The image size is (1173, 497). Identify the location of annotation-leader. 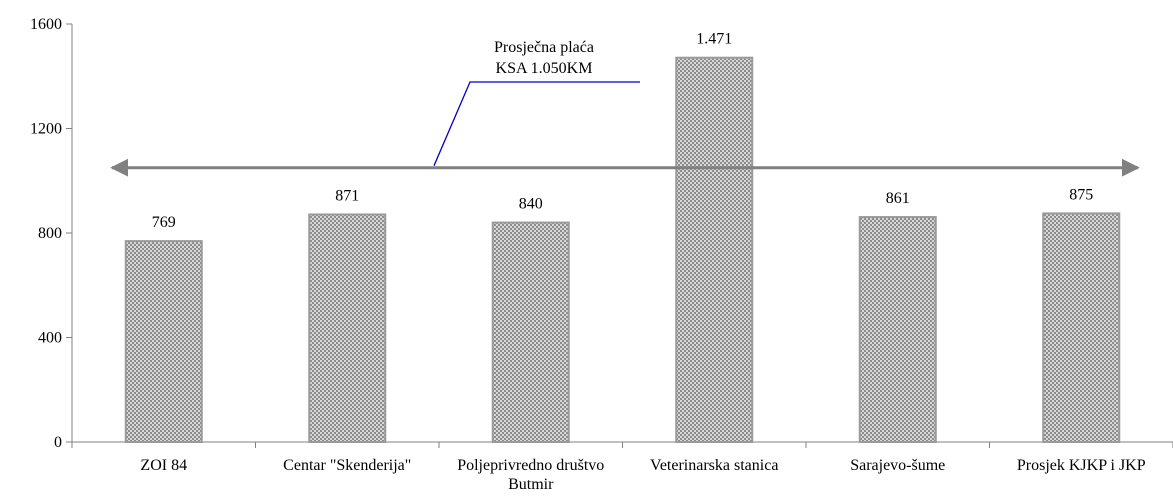
(536, 123).